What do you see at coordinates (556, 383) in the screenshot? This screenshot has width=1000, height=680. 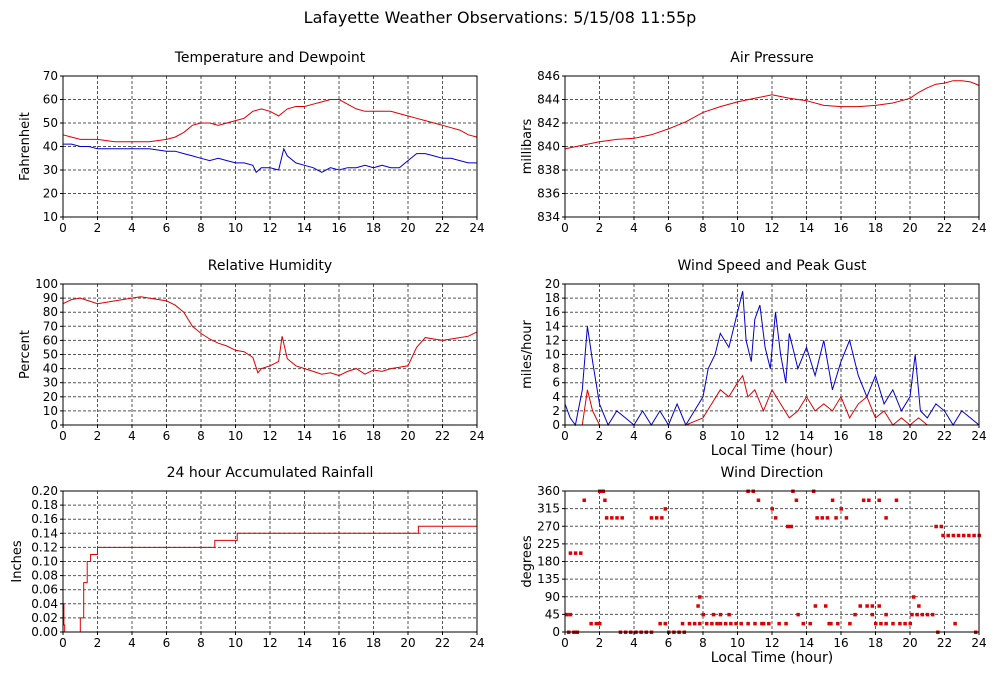 I see `y-tick-label: 6` at bounding box center [556, 383].